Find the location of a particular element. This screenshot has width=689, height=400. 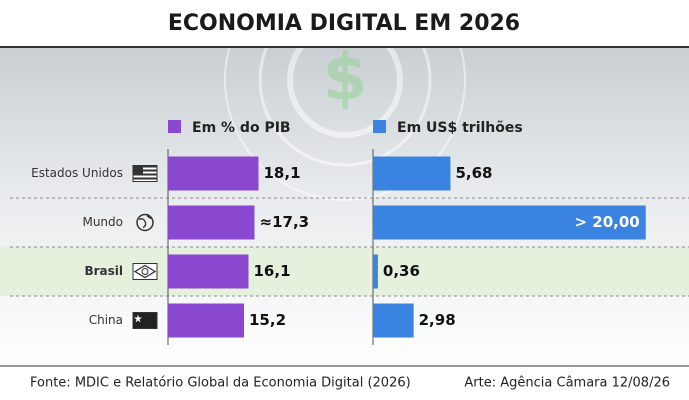

category-label: Mundo is located at coordinates (102, 222).